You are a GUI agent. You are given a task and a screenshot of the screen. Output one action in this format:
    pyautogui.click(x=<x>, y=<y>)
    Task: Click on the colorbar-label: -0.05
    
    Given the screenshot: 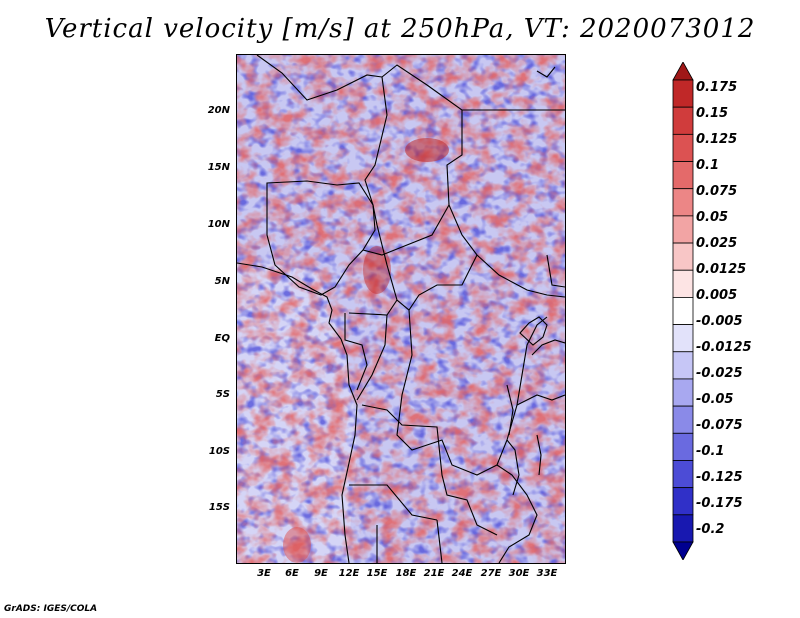 What is the action you would take?
    pyautogui.click(x=715, y=399)
    